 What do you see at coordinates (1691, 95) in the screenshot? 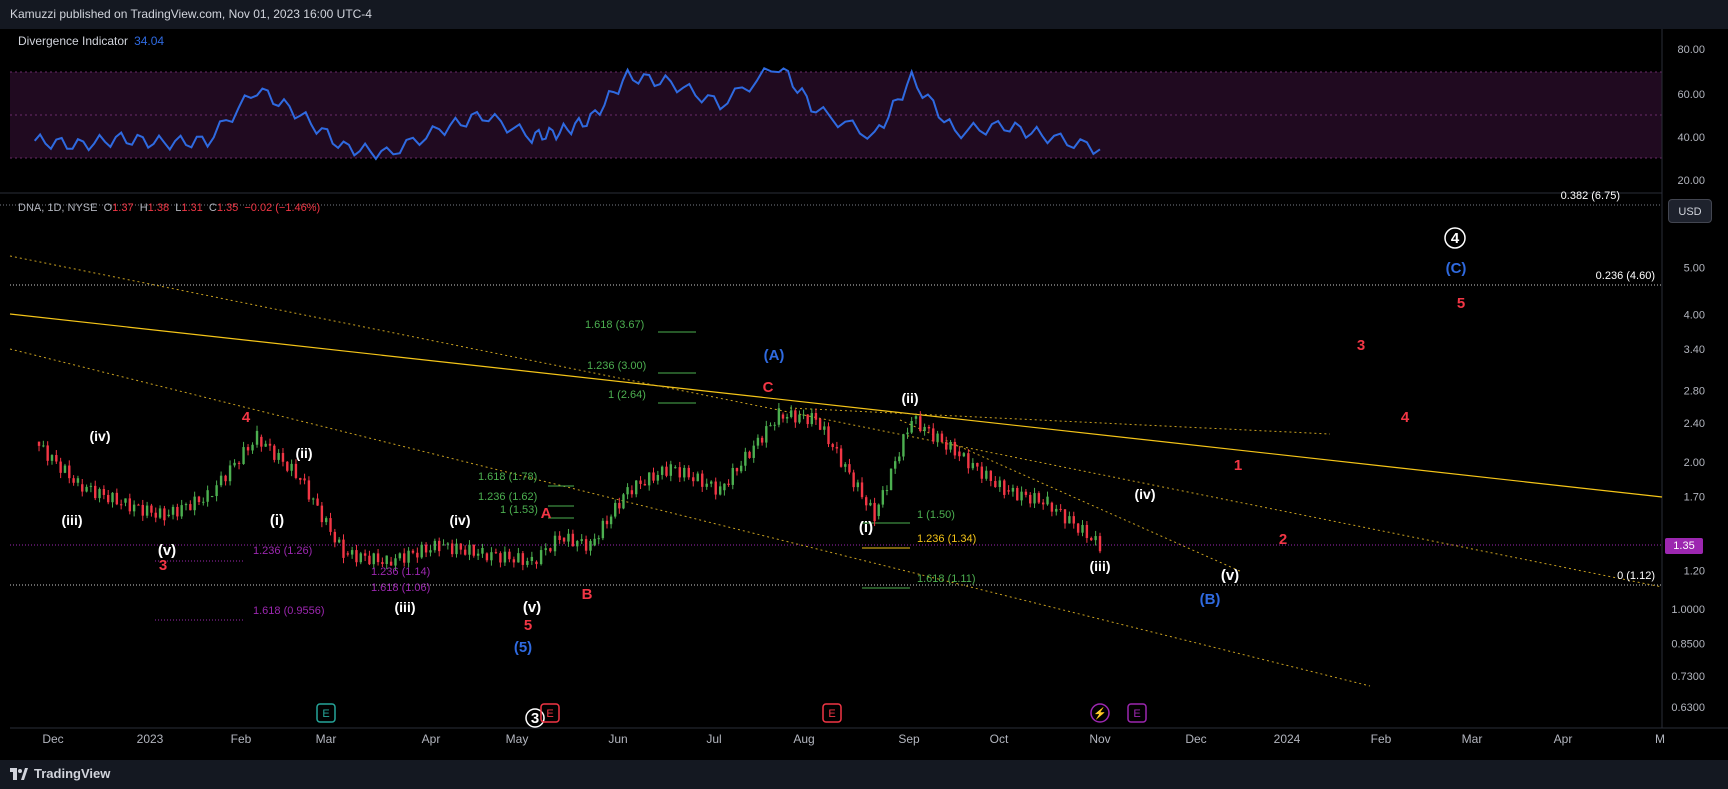
I see `oscillator-tick-label: 60.00` at bounding box center [1691, 95].